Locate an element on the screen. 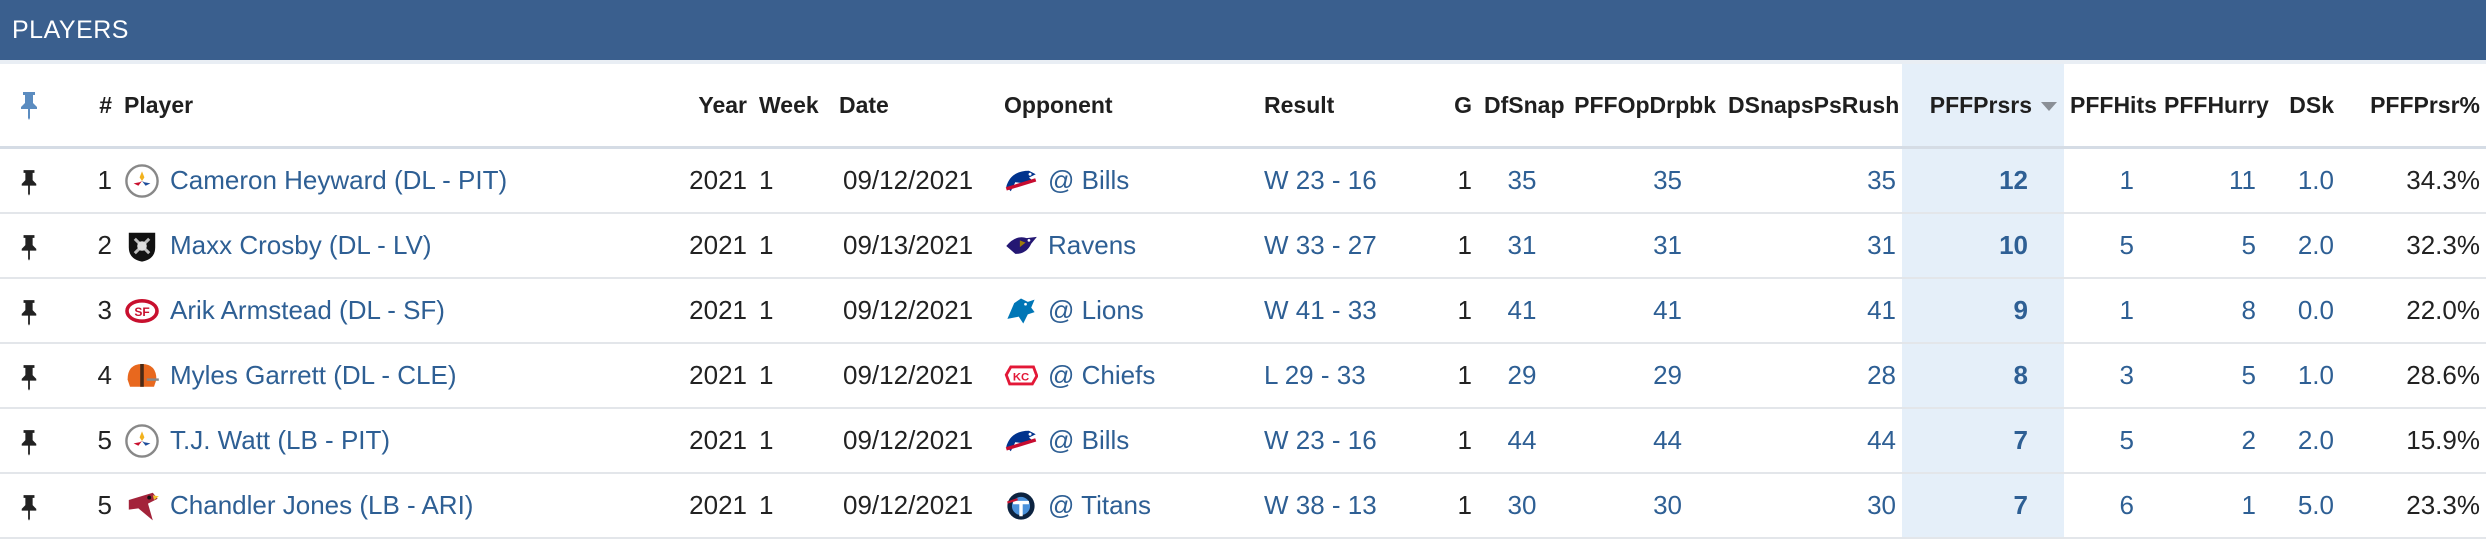  dfsnap-cell: 29 is located at coordinates (1522, 376).